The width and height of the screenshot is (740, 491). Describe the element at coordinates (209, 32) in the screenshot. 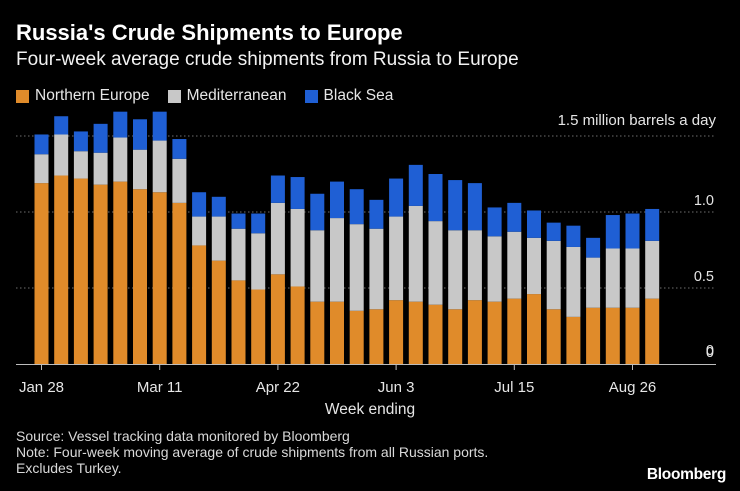

I see `chart-title: Russia's Crude Shipments to Europe` at that location.